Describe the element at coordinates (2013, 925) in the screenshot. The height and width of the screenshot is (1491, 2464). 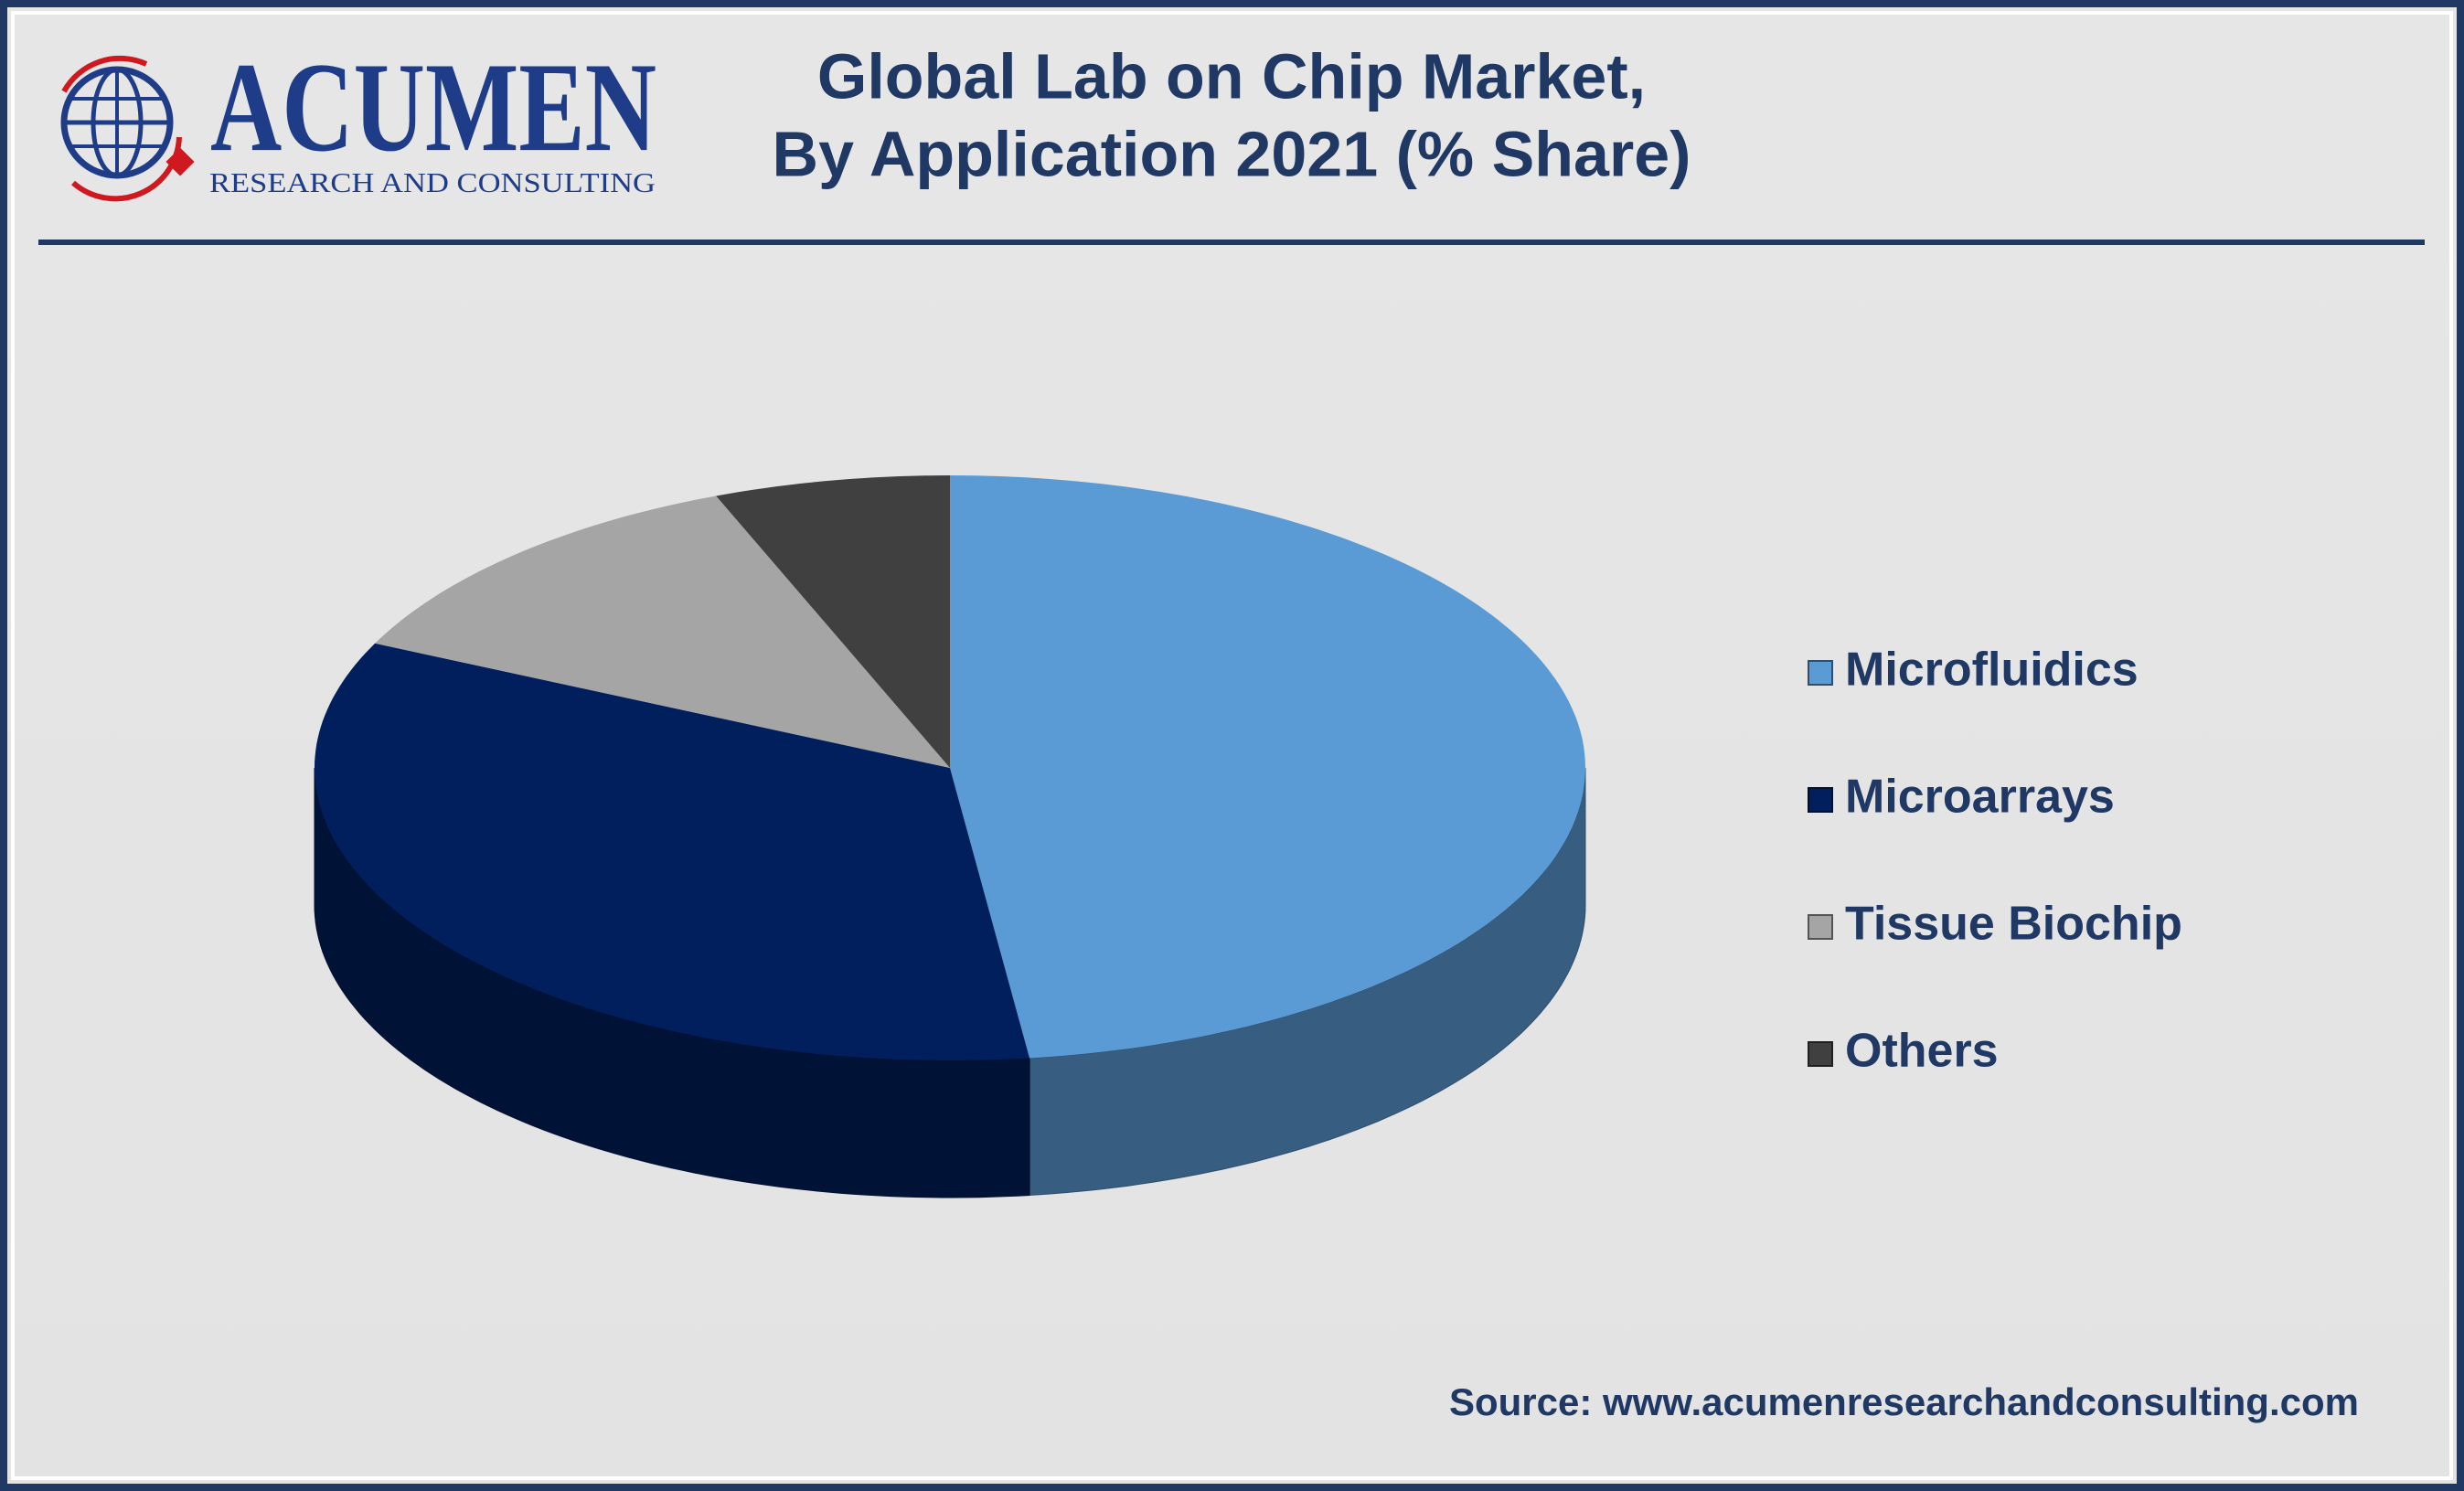
I see `legend-label: Tissue Biochip` at that location.